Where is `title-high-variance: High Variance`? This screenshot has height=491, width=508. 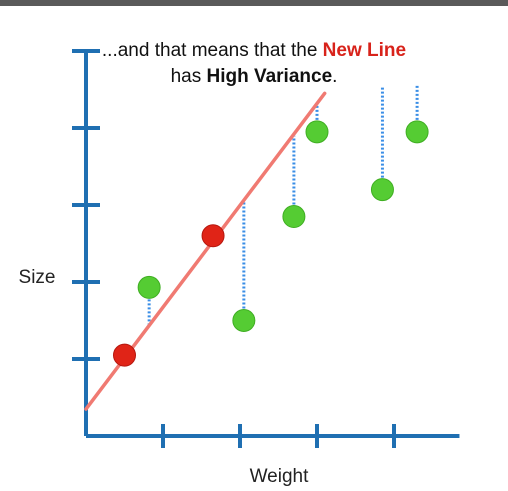 title-high-variance: High Variance is located at coordinates (269, 76).